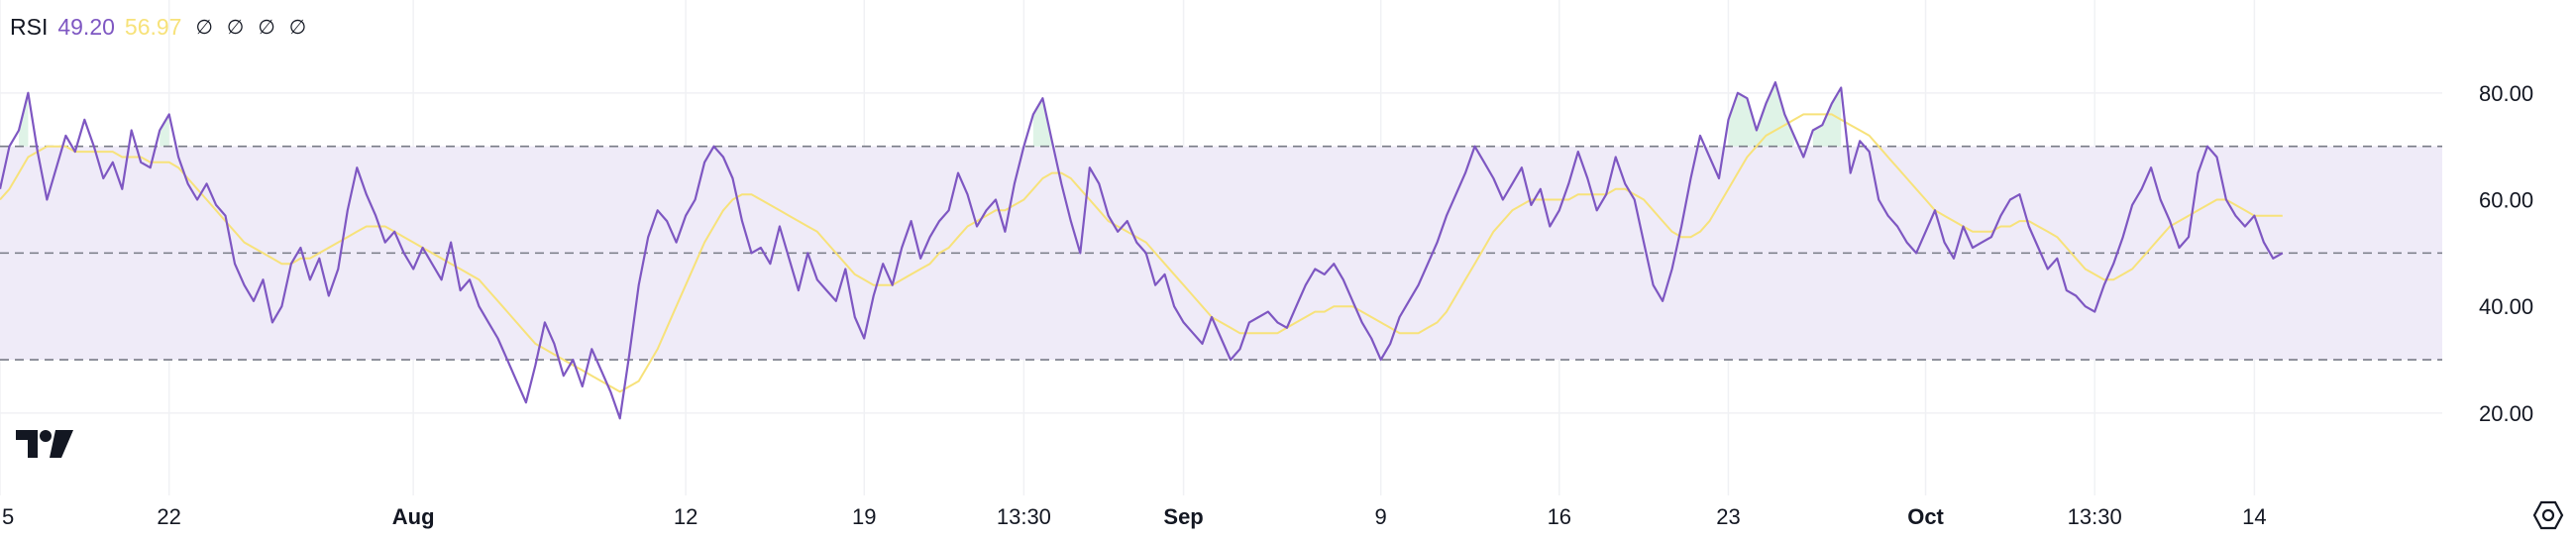  What do you see at coordinates (2548, 517) in the screenshot?
I see `settings-icon` at bounding box center [2548, 517].